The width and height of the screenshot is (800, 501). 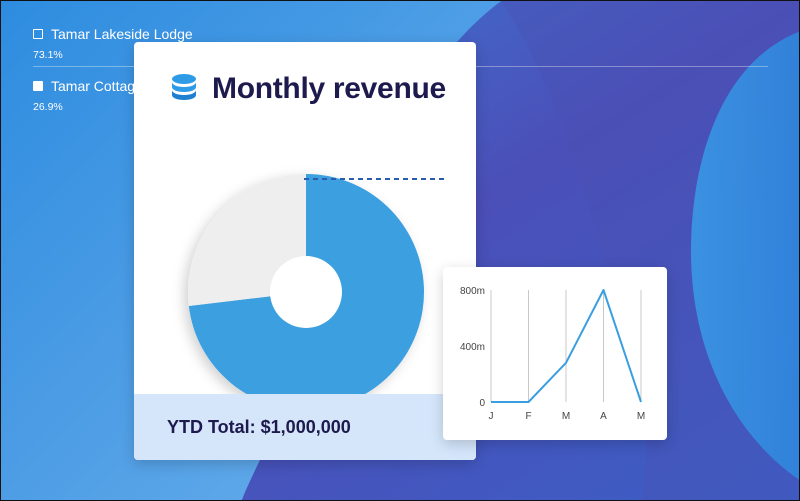 What do you see at coordinates (259, 426) in the screenshot?
I see `ytd-total-text: YTD Total: $1,000,000` at bounding box center [259, 426].